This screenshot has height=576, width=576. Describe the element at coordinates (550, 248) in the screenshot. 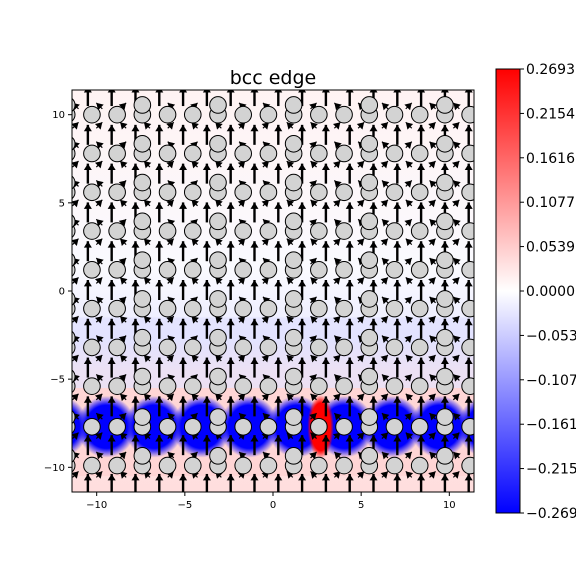

I see `colorbar-tick-label: 0.0539` at that location.